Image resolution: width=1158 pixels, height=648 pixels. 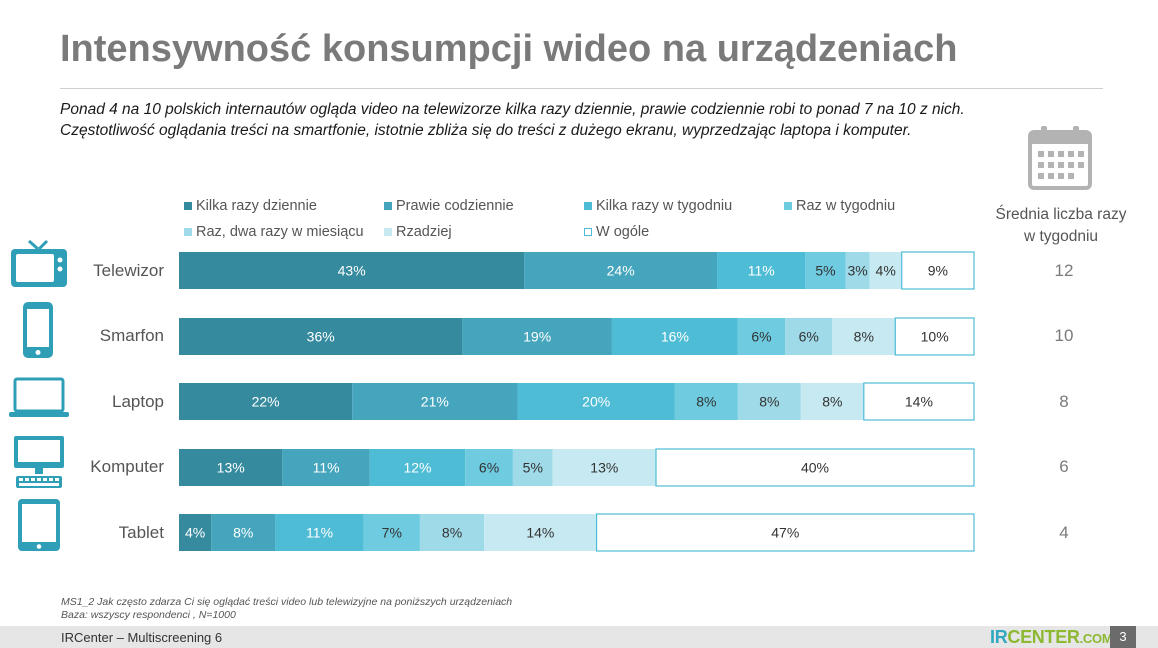 I want to click on legend-item: Prawie codziennie, so click(x=449, y=206).